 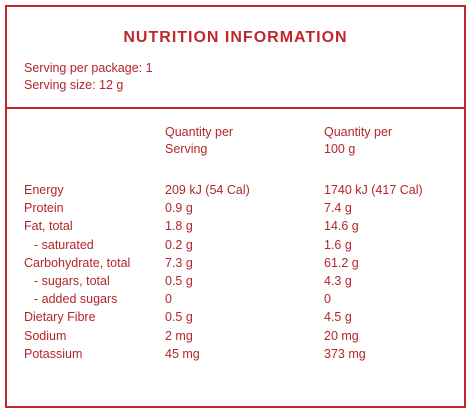 What do you see at coordinates (239, 208) in the screenshot?
I see `table-row: Protein 0.9 g 7.4 g` at bounding box center [239, 208].